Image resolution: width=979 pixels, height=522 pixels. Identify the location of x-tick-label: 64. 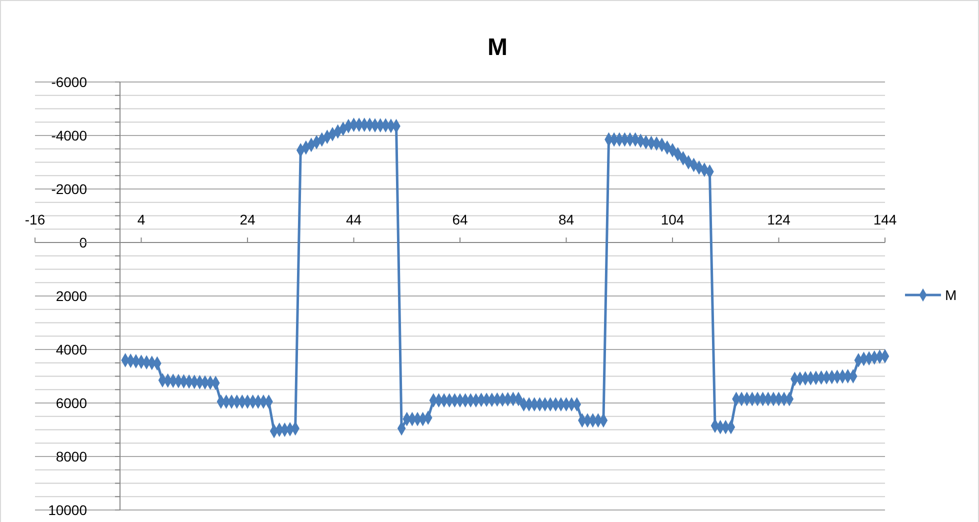
(460, 220).